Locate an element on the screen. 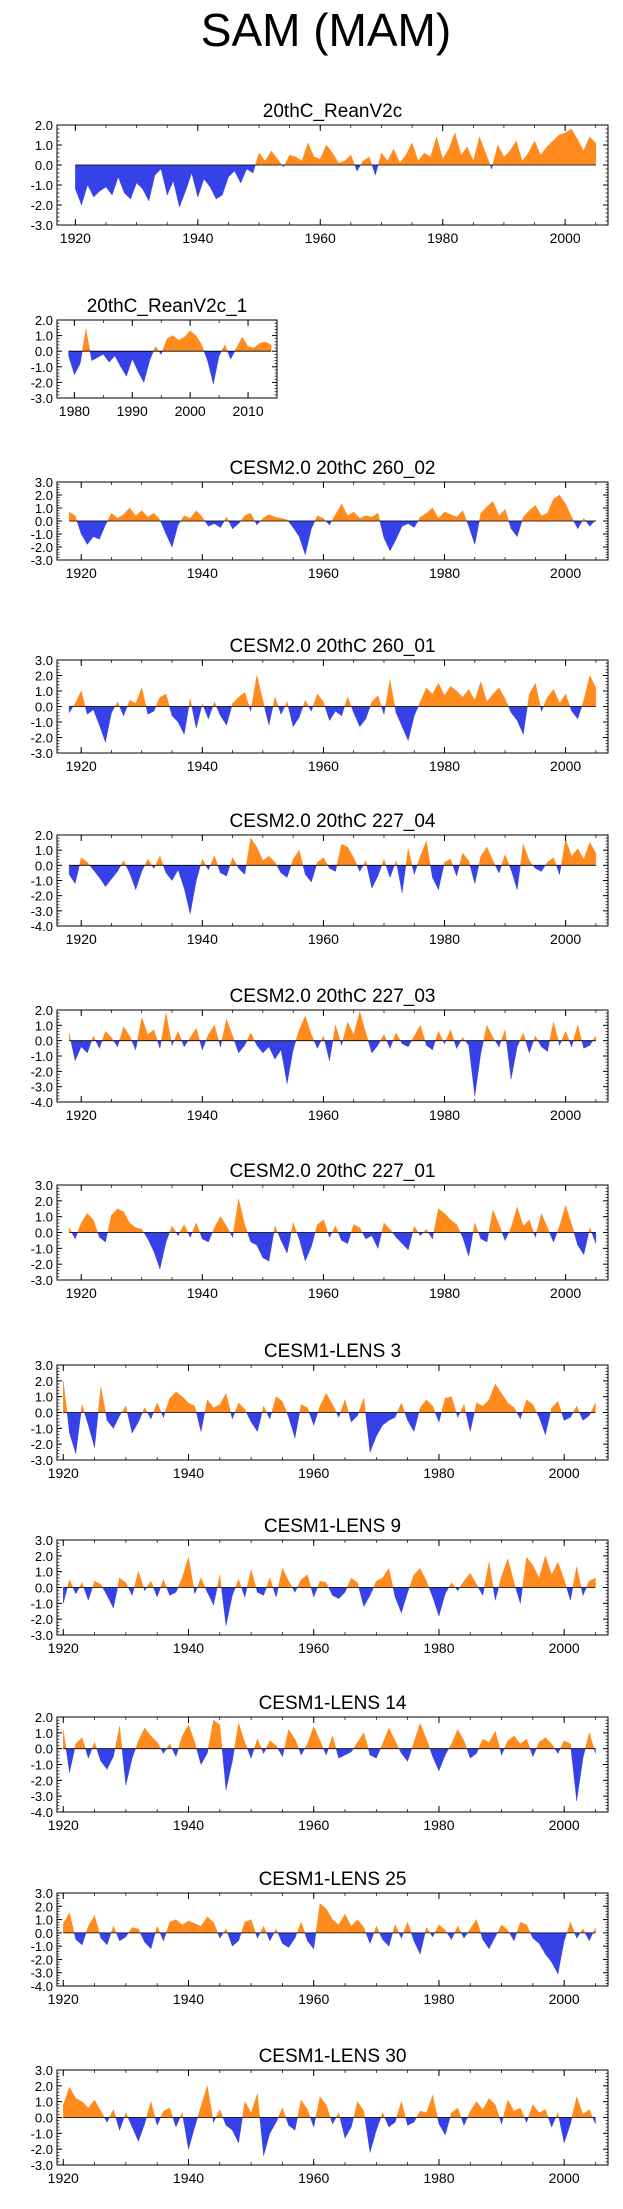 Image resolution: width=623 pixels, height=2209 pixels. panel-title: CESM1-LENS 14 is located at coordinates (333, 1703).